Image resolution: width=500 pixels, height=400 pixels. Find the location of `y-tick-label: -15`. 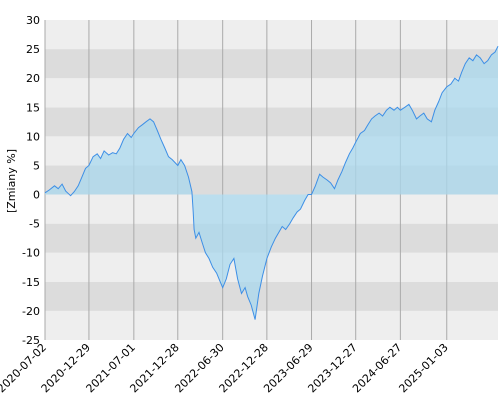

y-tick-label: -15 is located at coordinates (31, 282).